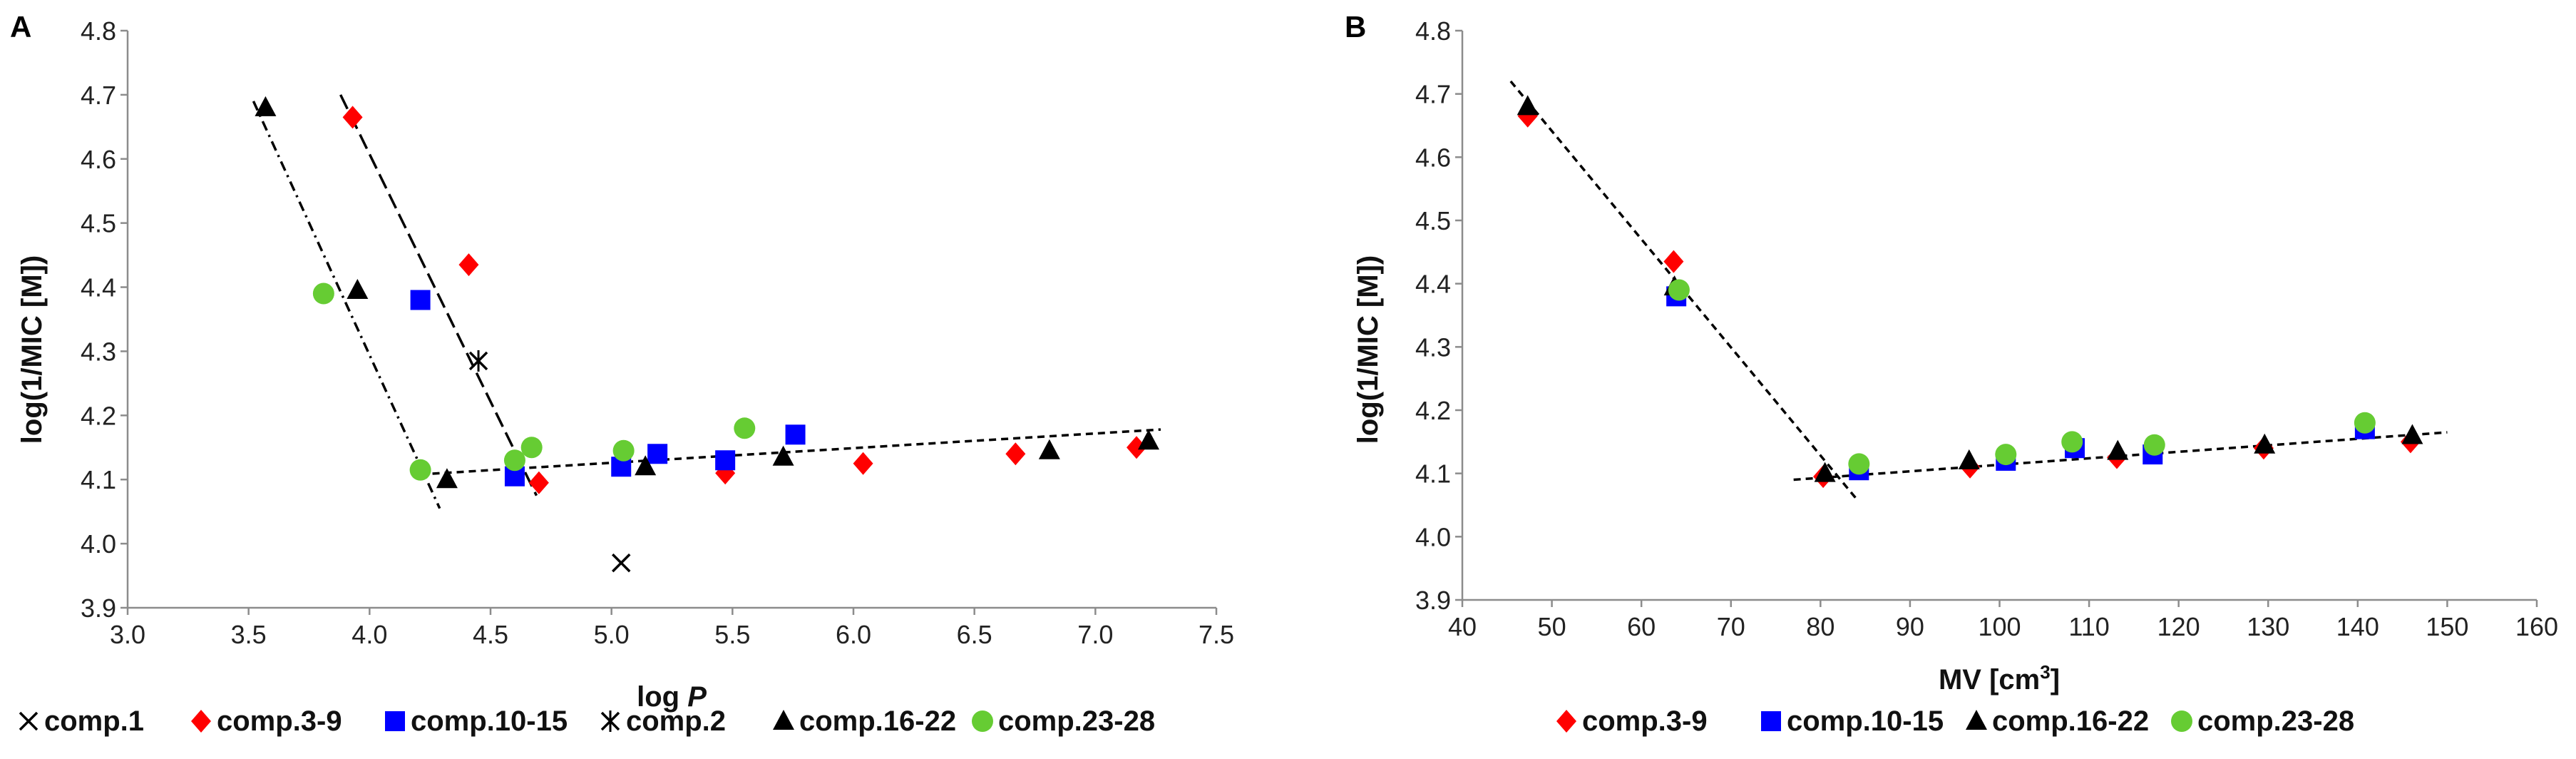 The image size is (2576, 759). Describe the element at coordinates (1552, 626) in the screenshot. I see `panel-b-x-tick-label: 50` at that location.